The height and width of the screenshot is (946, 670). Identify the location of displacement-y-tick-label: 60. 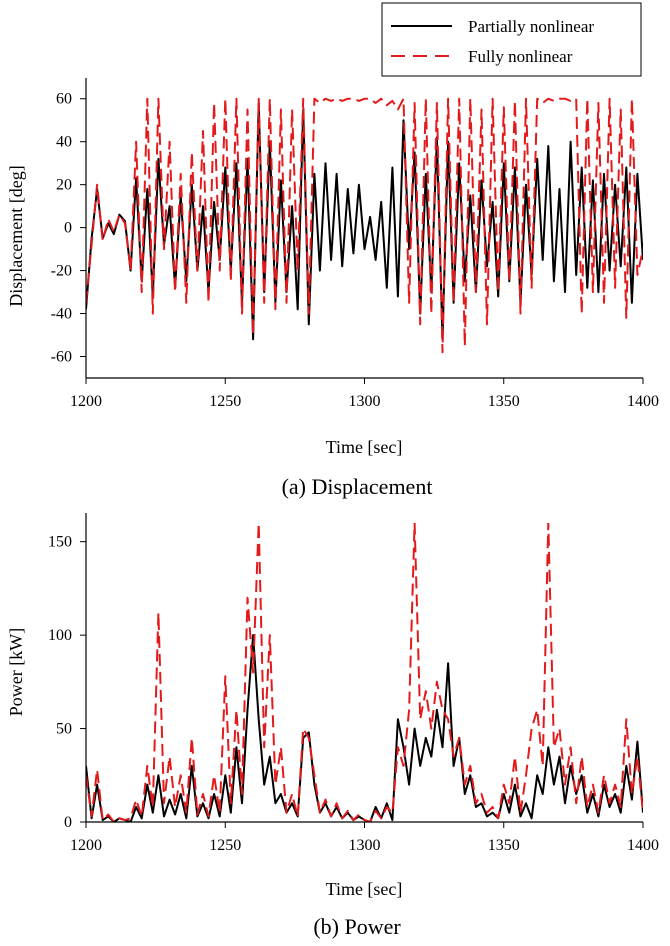
(64, 99).